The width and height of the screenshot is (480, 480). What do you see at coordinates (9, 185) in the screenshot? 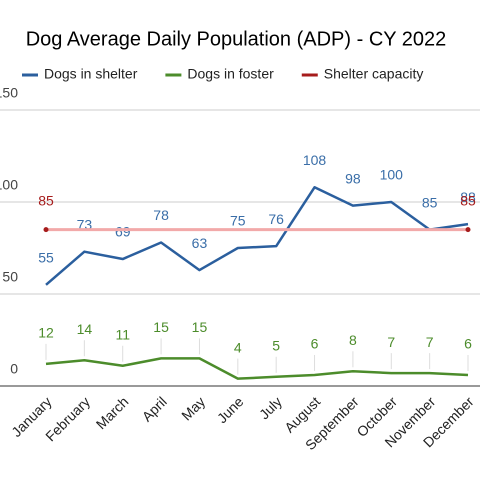
I see `y-tick-label: 100` at bounding box center [9, 185].